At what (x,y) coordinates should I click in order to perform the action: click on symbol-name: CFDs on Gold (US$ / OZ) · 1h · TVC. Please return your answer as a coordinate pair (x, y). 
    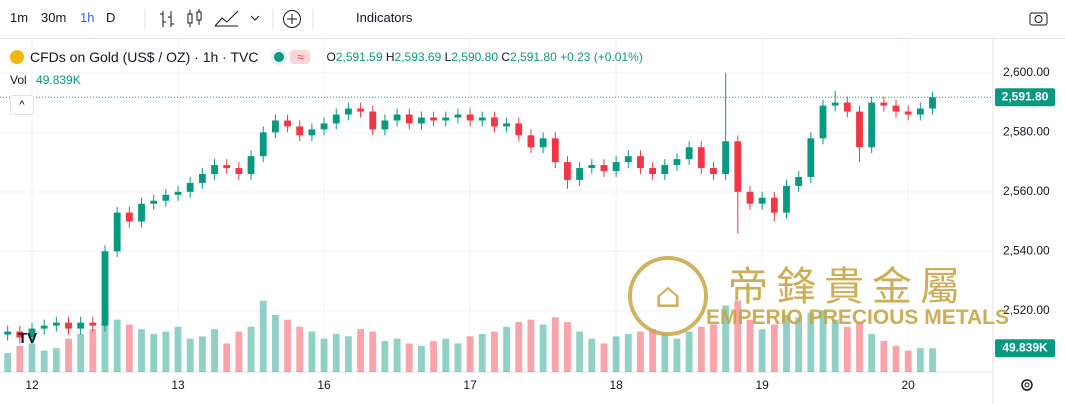
    Looking at the image, I should click on (144, 57).